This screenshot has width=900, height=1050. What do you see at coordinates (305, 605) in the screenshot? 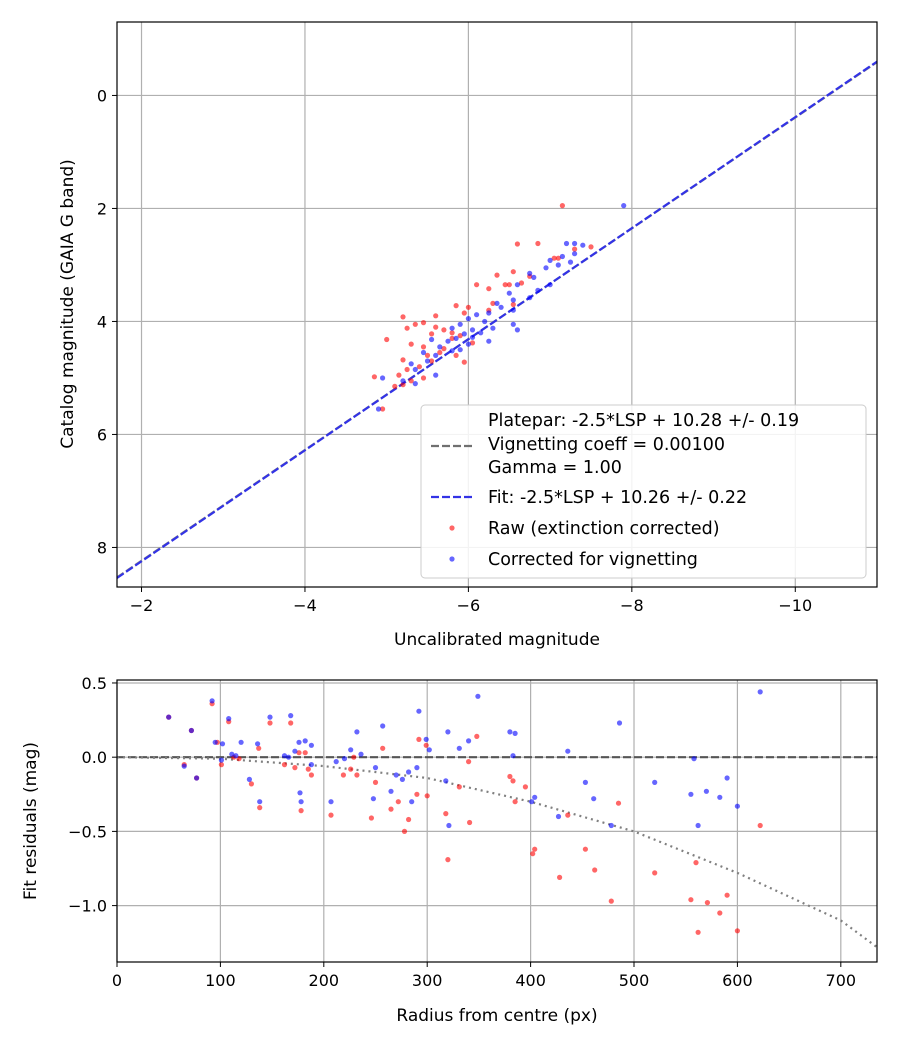
I see `top-x-tick-label: −4` at bounding box center [305, 605].